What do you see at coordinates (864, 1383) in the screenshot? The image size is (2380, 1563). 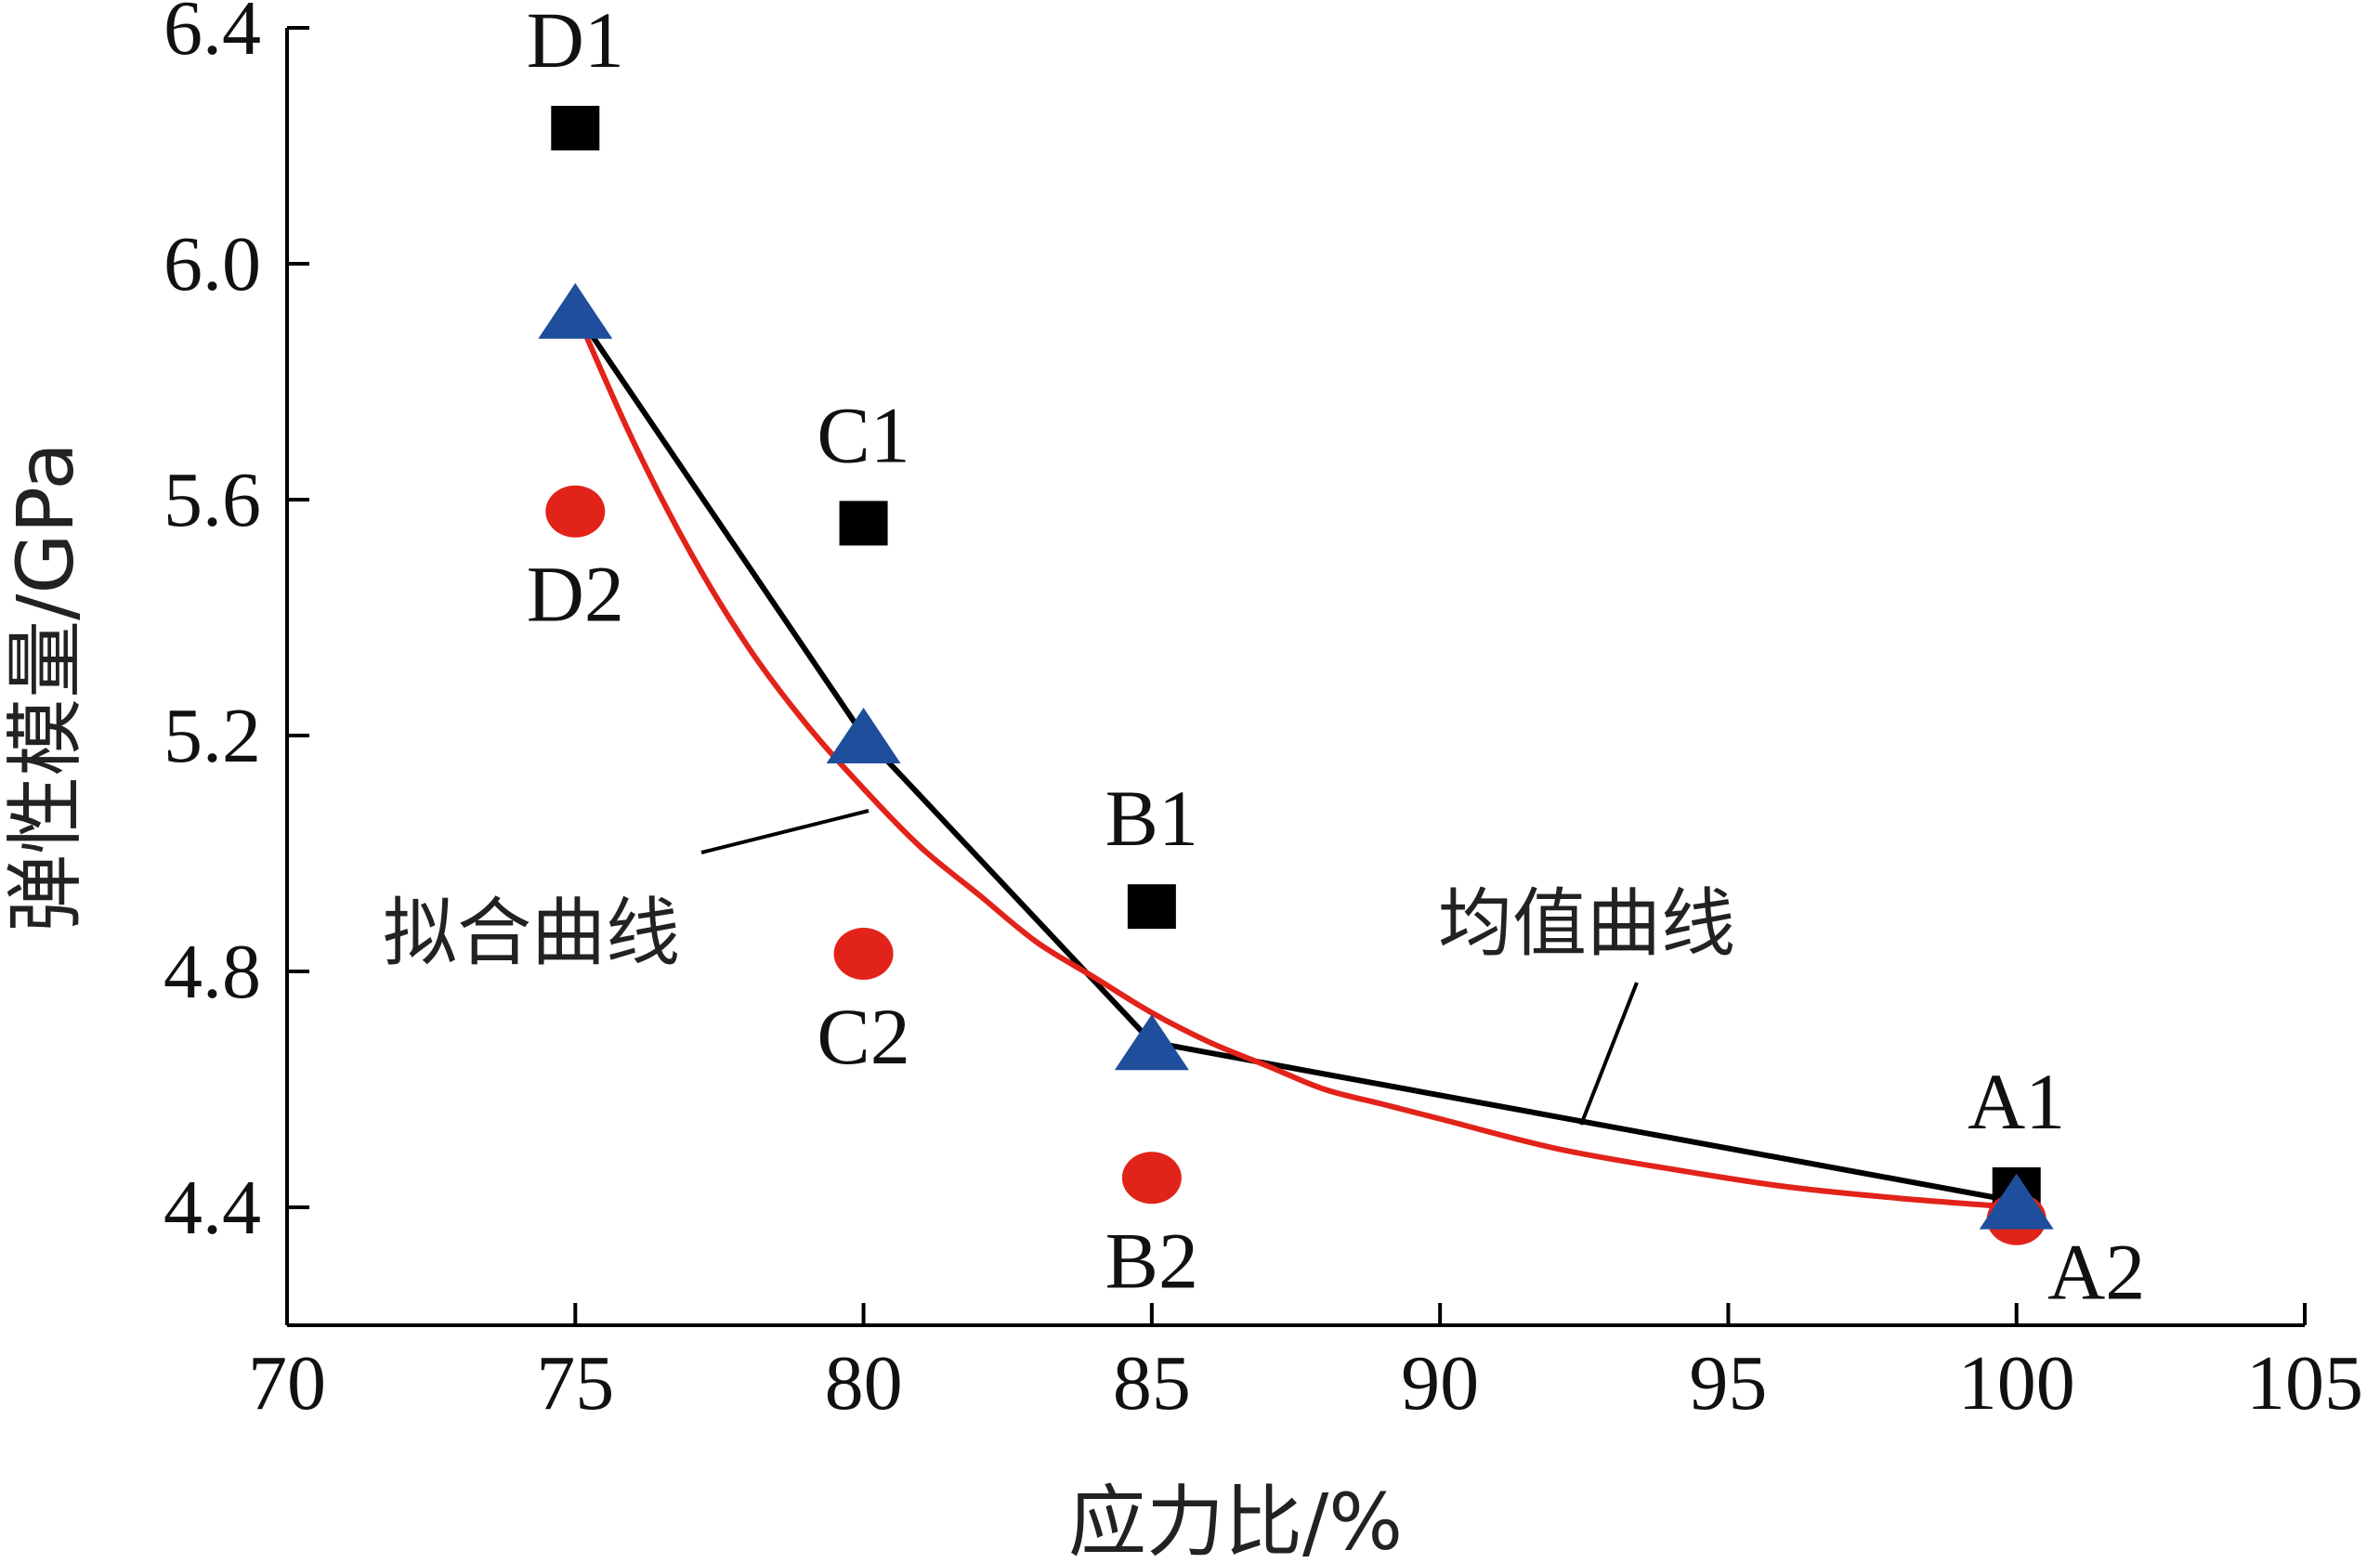 I see `x-tick-label: 80` at bounding box center [864, 1383].